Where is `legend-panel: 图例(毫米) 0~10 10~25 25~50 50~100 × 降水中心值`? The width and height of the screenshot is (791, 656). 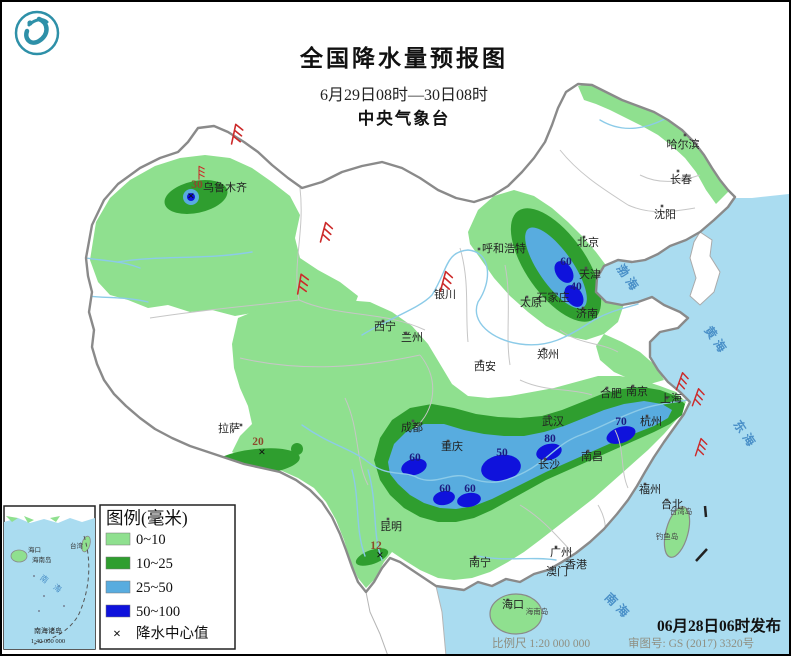
legend-panel: 图例(毫米) 0~10 10~25 25~50 50~100 × 降水中心值 is located at coordinates (167, 577).